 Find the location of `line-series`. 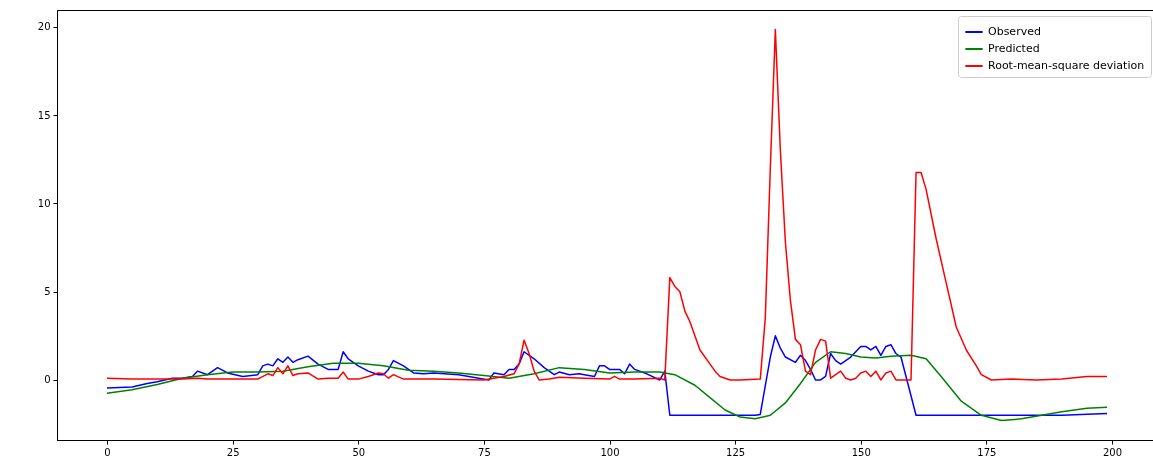

line-series is located at coordinates (607, 386).